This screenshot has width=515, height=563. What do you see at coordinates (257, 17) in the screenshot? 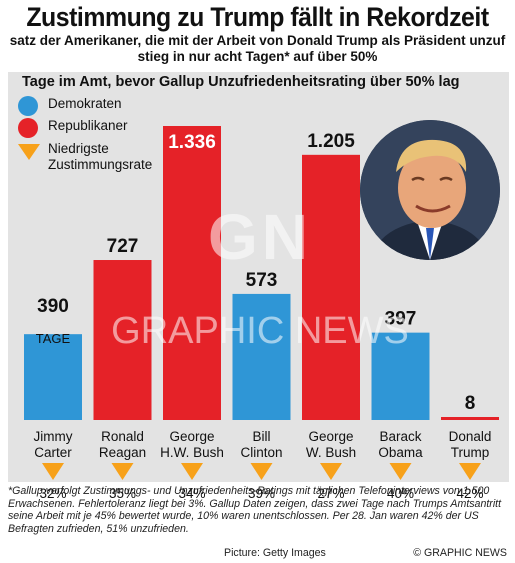
I see `page-title: Zustimmung zu Trump fällt in Rekordzeit` at bounding box center [257, 17].